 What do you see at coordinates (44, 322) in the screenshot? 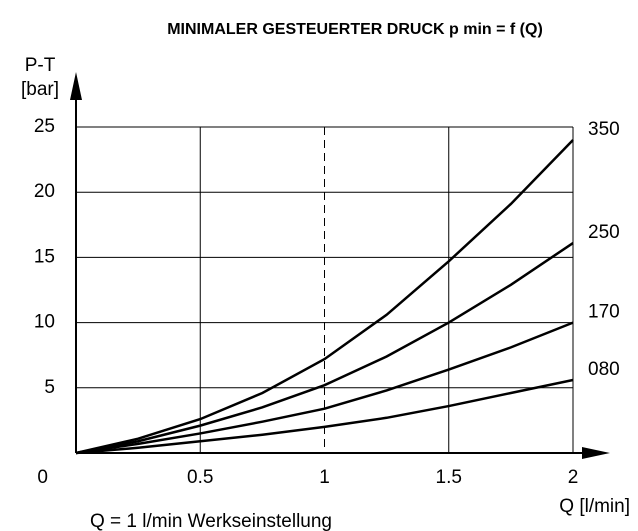
I see `y-tick-label: 10` at bounding box center [44, 322].